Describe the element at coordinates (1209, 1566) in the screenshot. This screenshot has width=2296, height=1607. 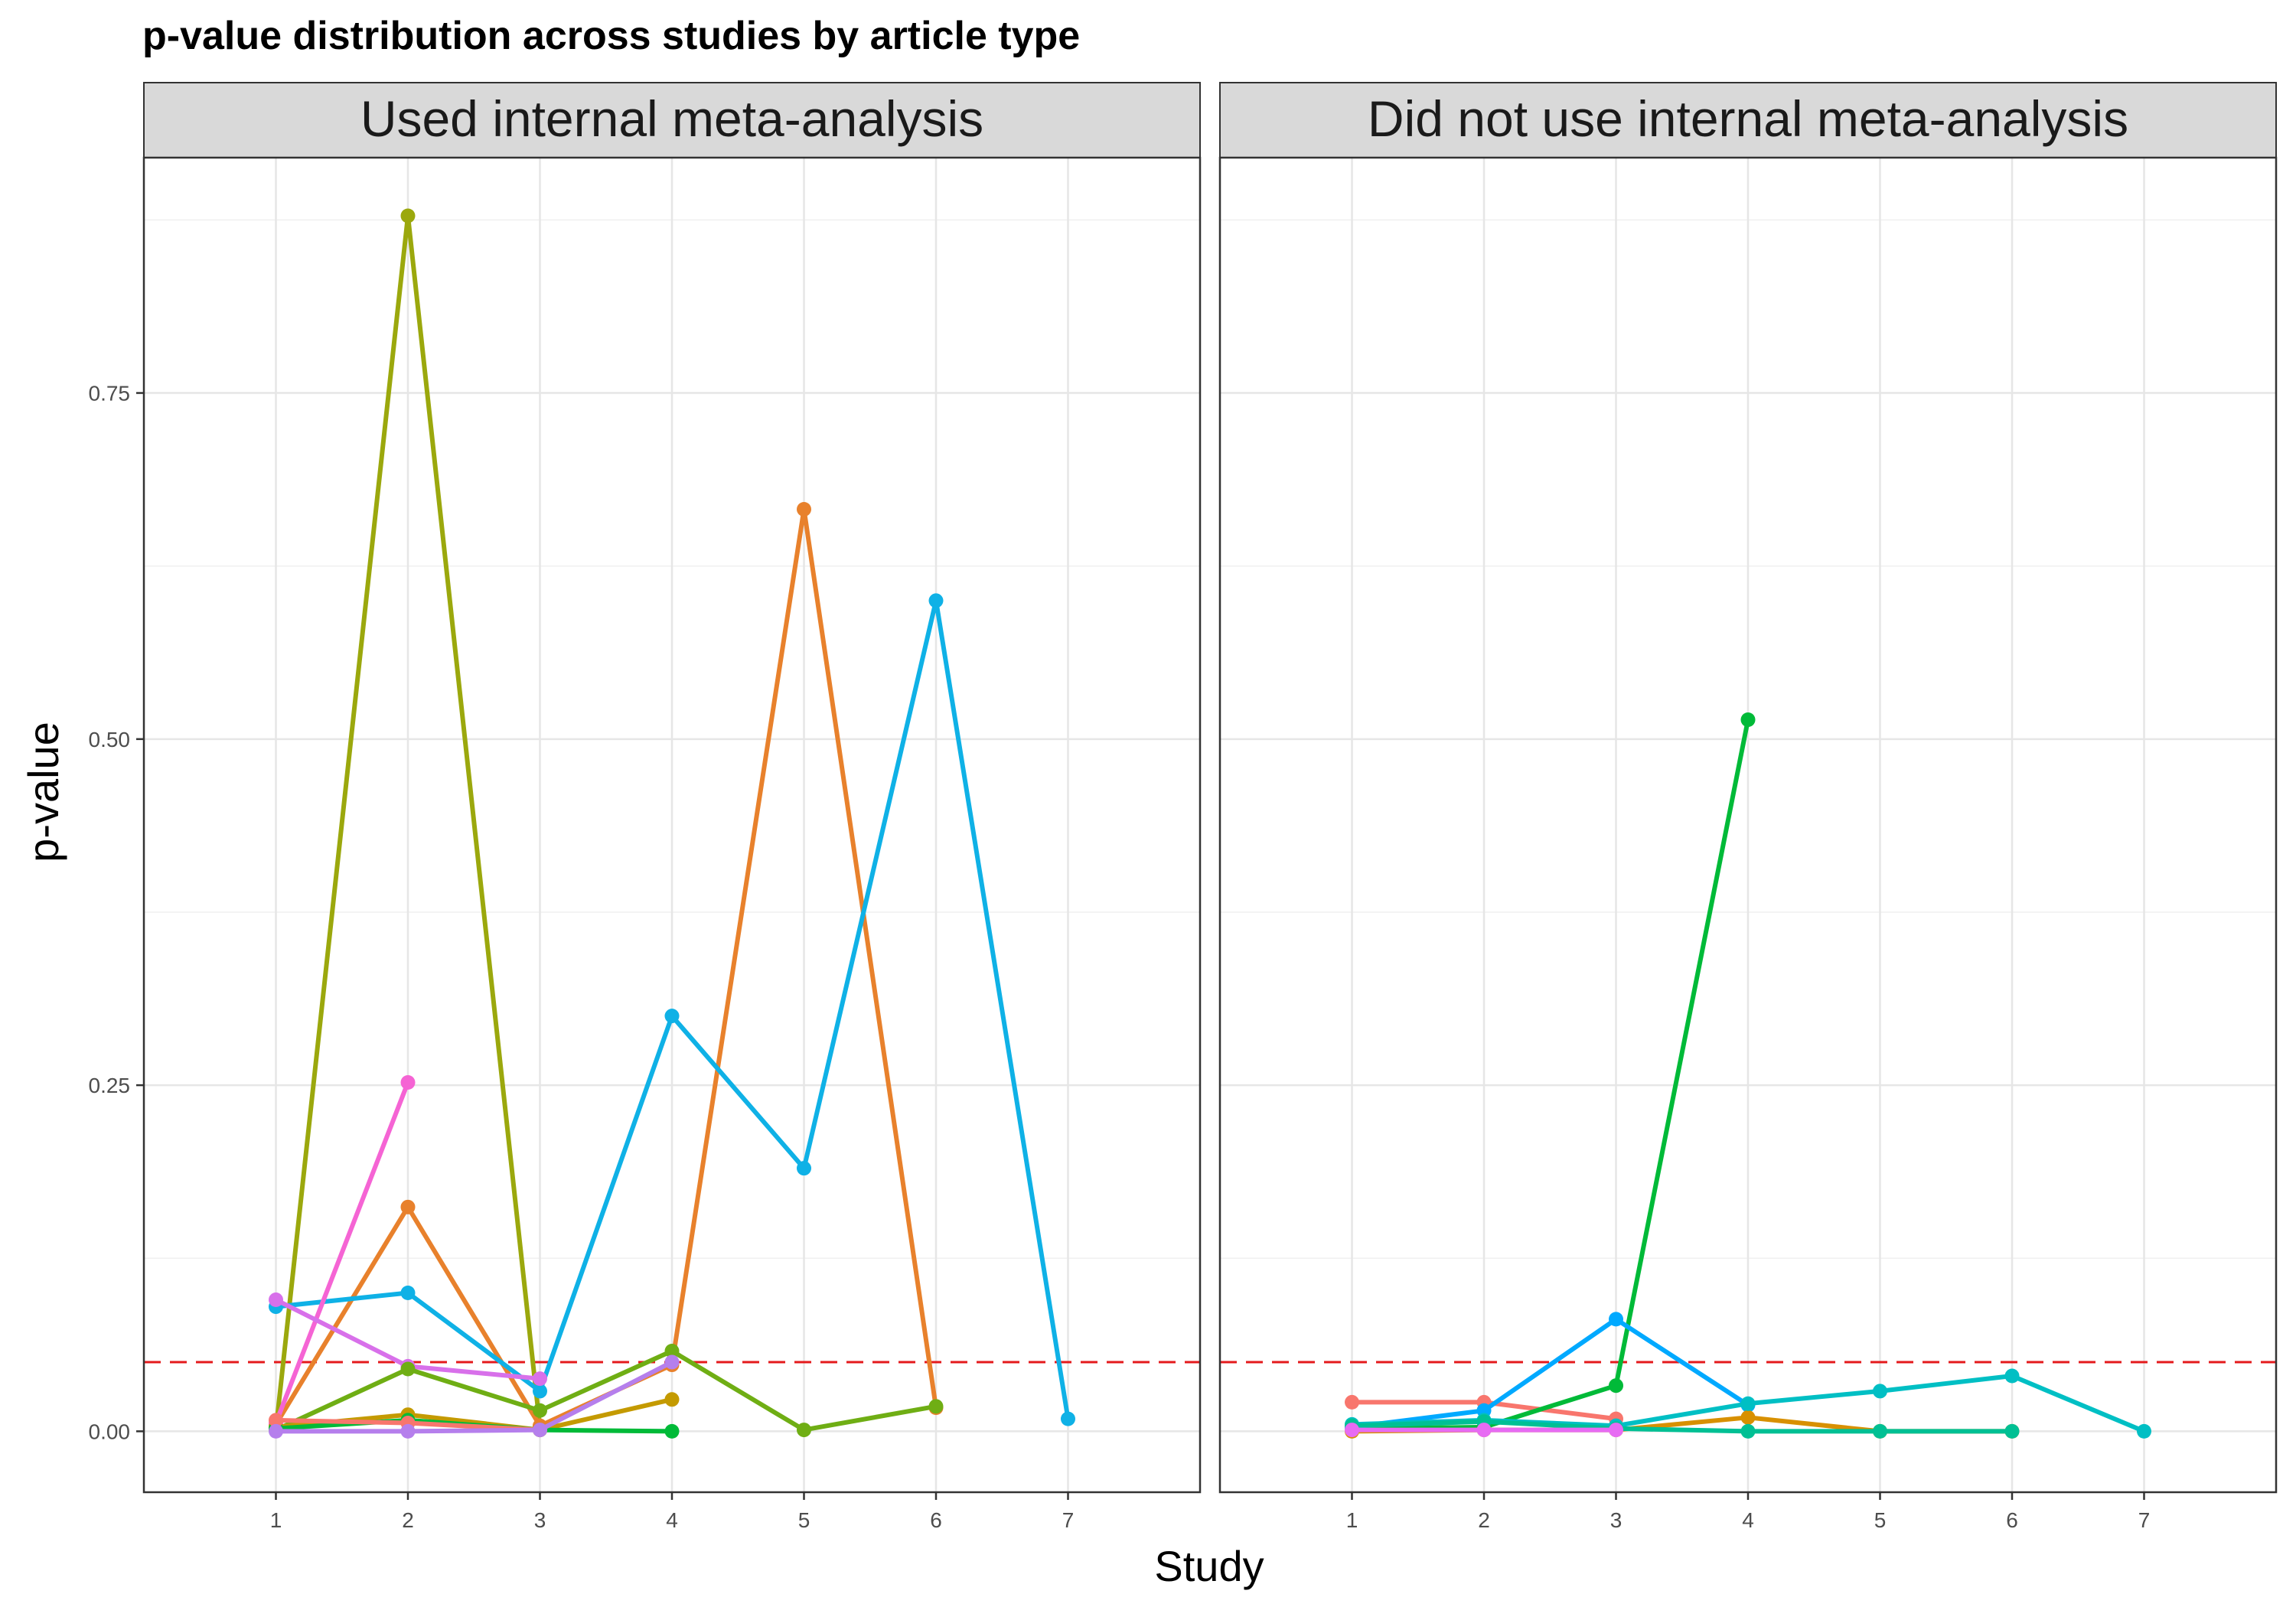
I see `x-axis-title: Study` at that location.